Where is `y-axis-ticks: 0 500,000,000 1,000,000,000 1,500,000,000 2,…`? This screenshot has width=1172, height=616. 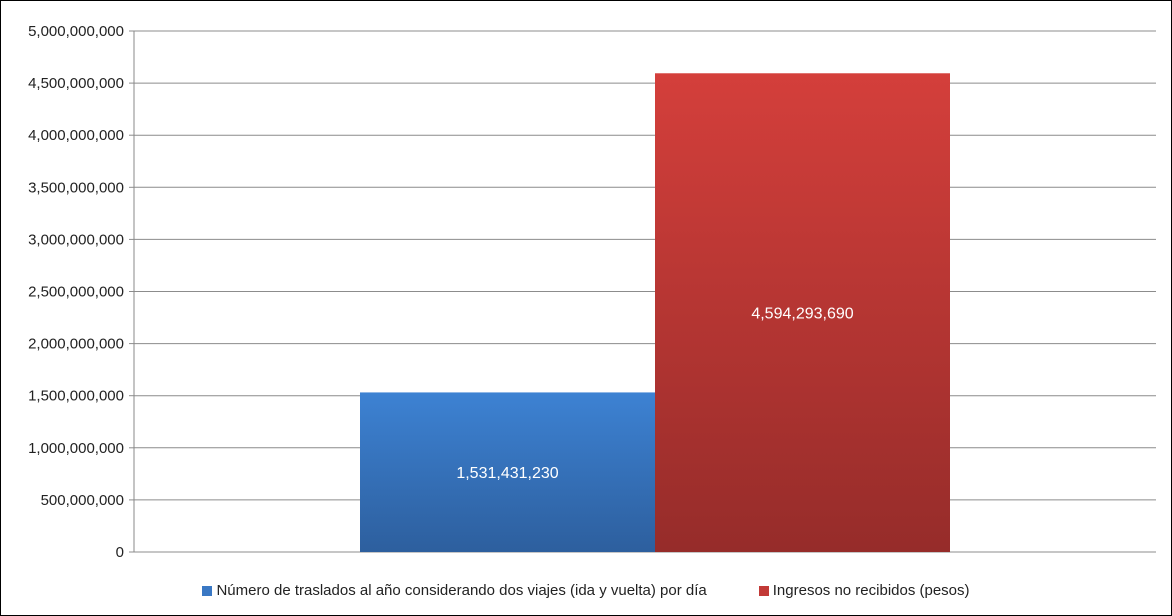 y-axis-ticks: 0 500,000,000 1,000,000,000 1,500,000,000 2,… is located at coordinates (76, 292).